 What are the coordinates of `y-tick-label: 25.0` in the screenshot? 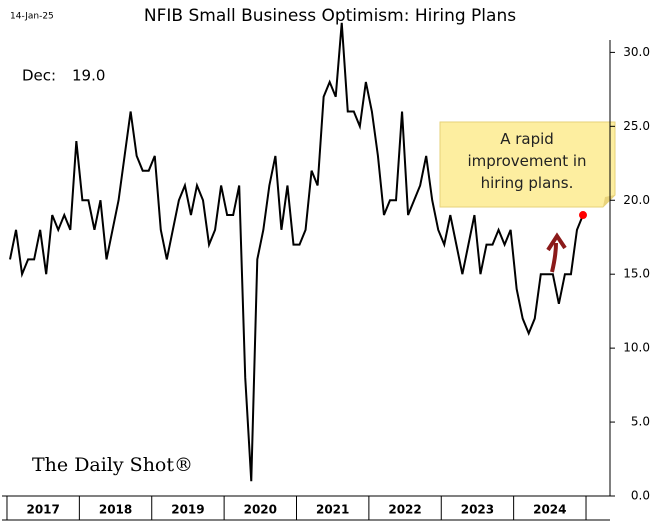 It's located at (636, 126).